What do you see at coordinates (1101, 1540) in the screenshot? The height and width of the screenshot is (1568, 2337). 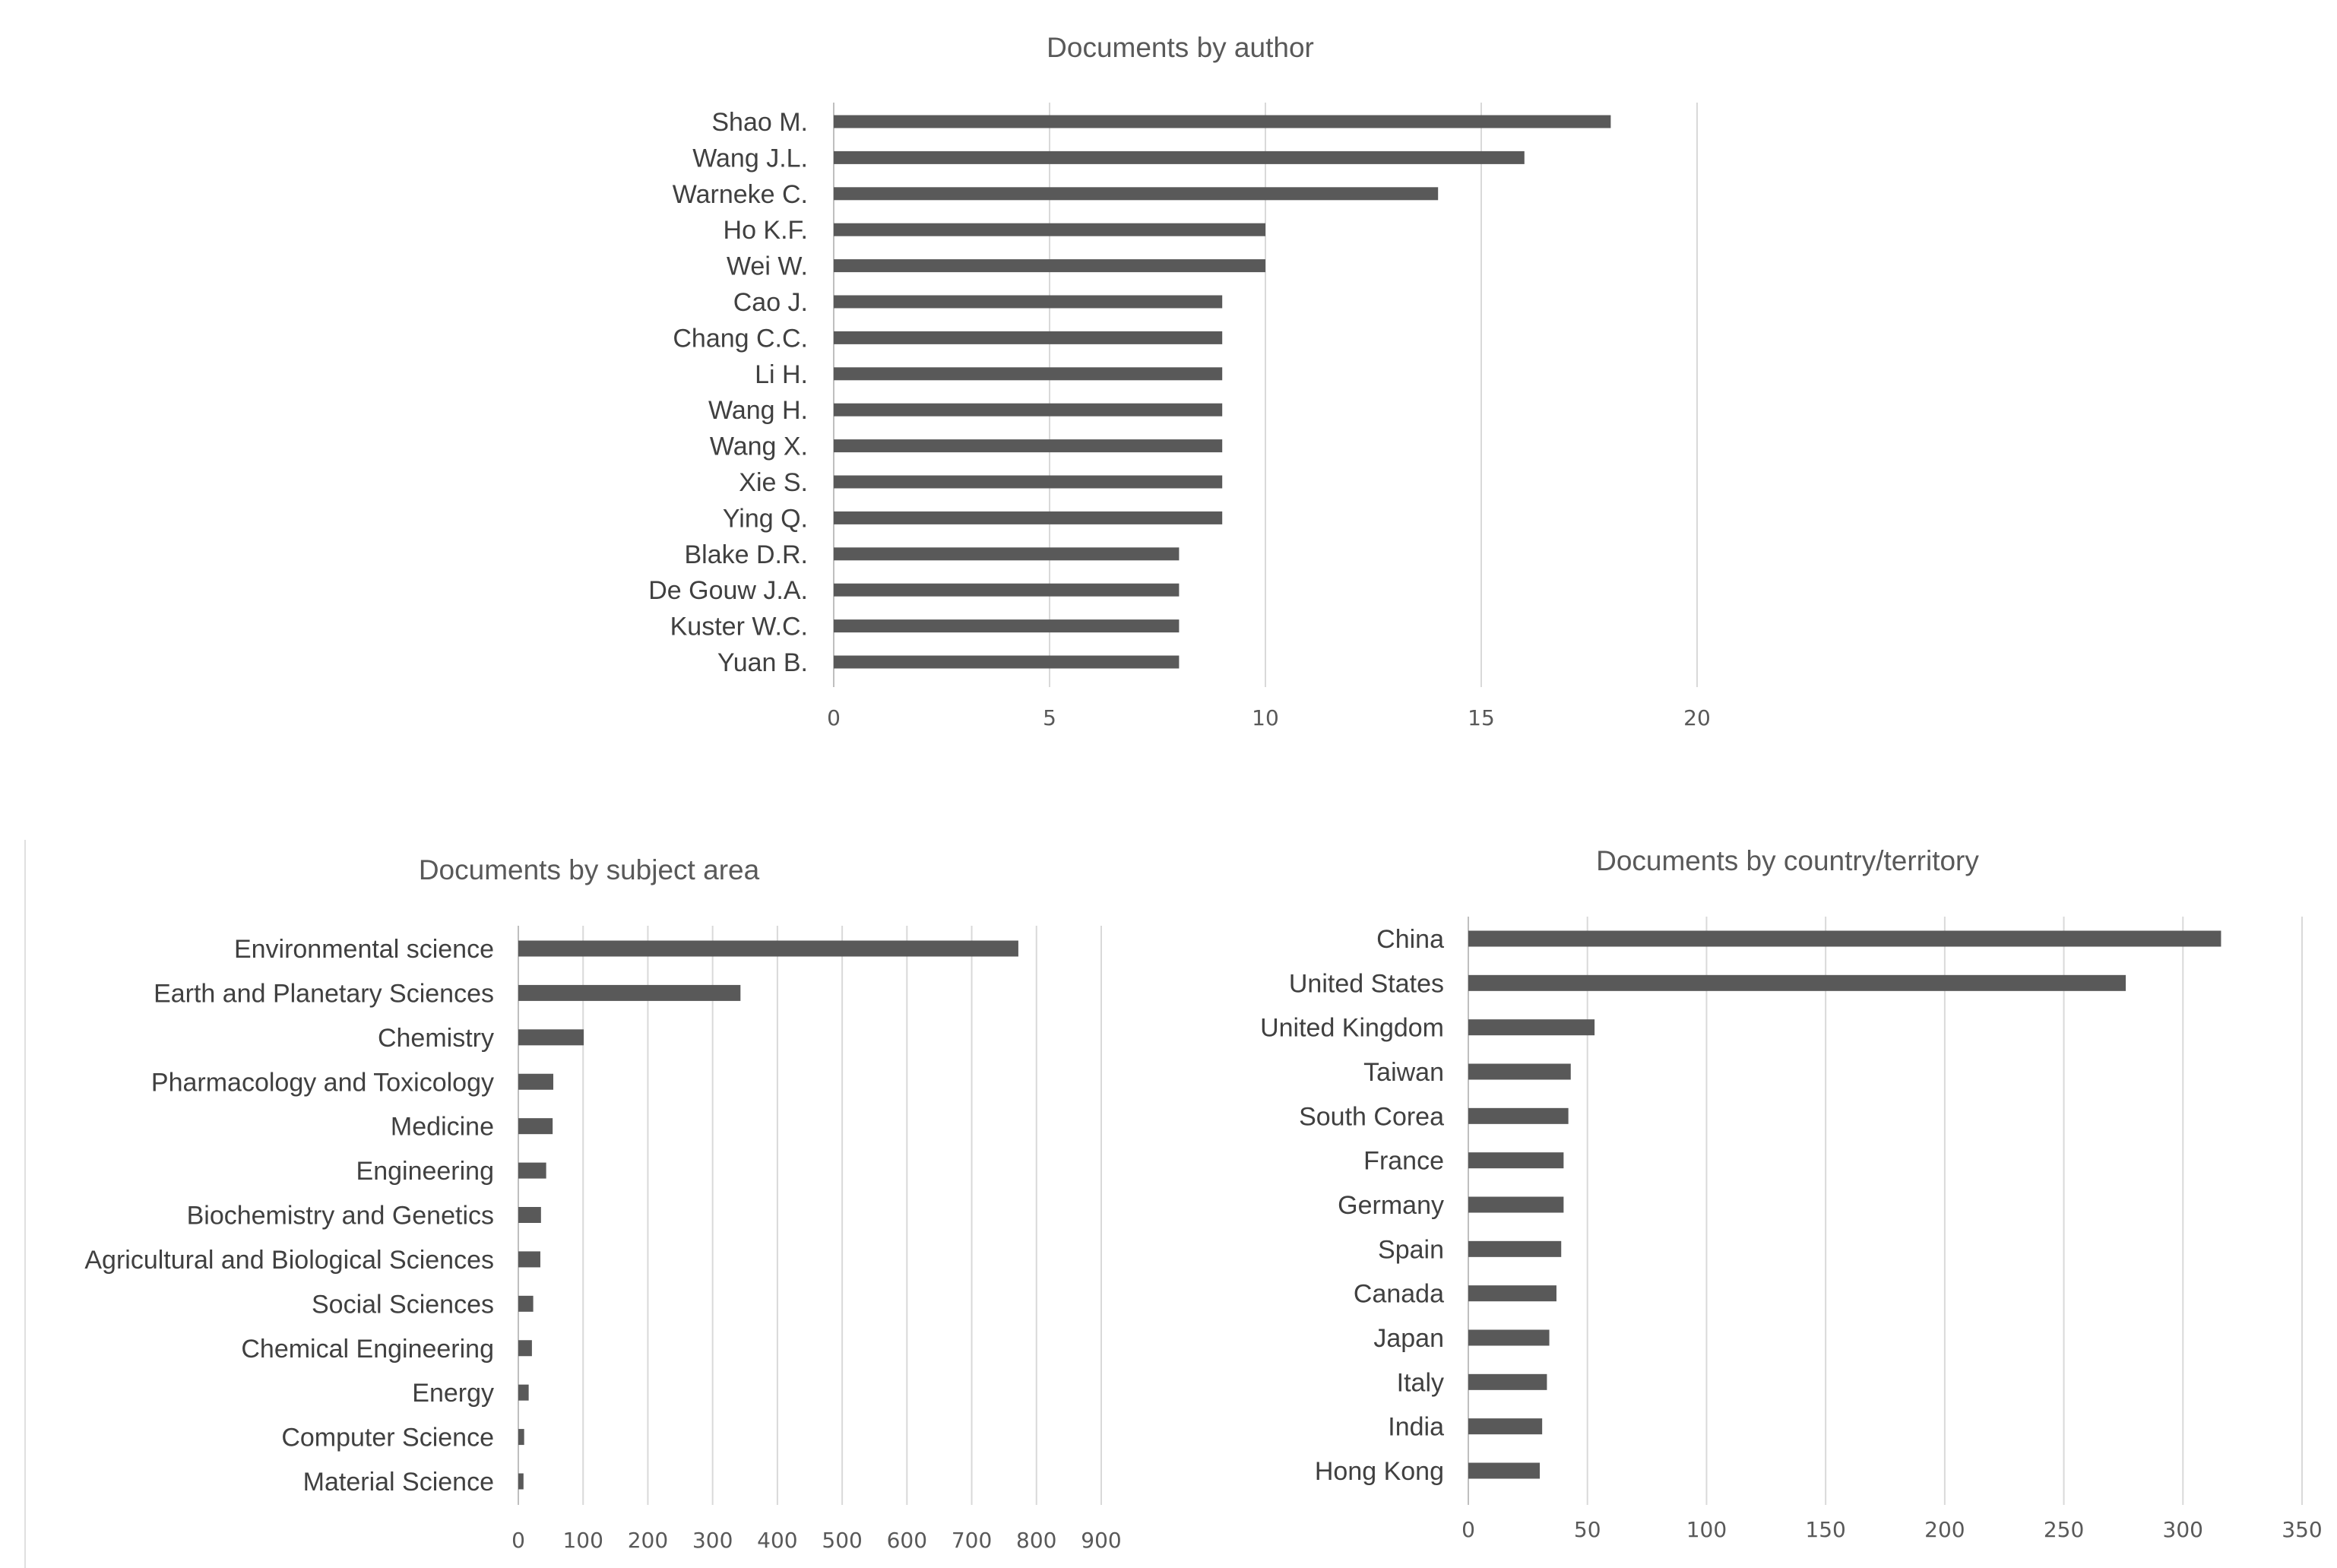 I see `subject-x-tick-label: 900` at bounding box center [1101, 1540].